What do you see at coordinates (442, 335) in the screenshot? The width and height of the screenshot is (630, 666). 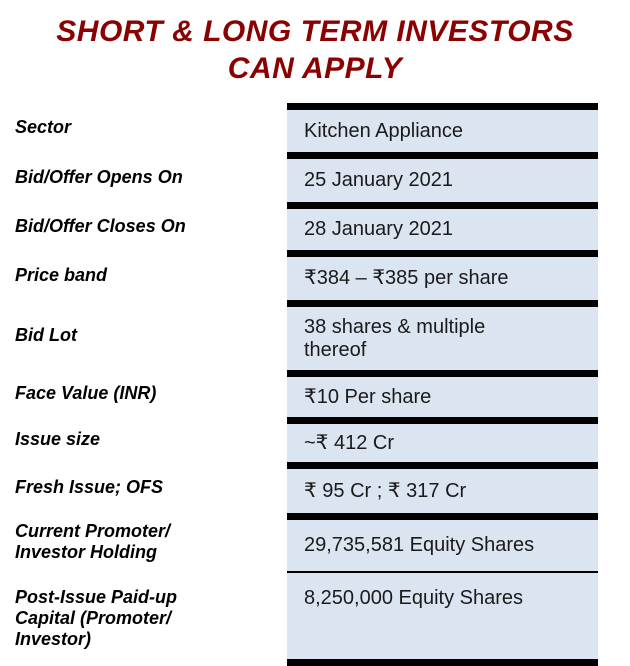 I see `row-value: 38 shares & multiple thereof` at bounding box center [442, 335].